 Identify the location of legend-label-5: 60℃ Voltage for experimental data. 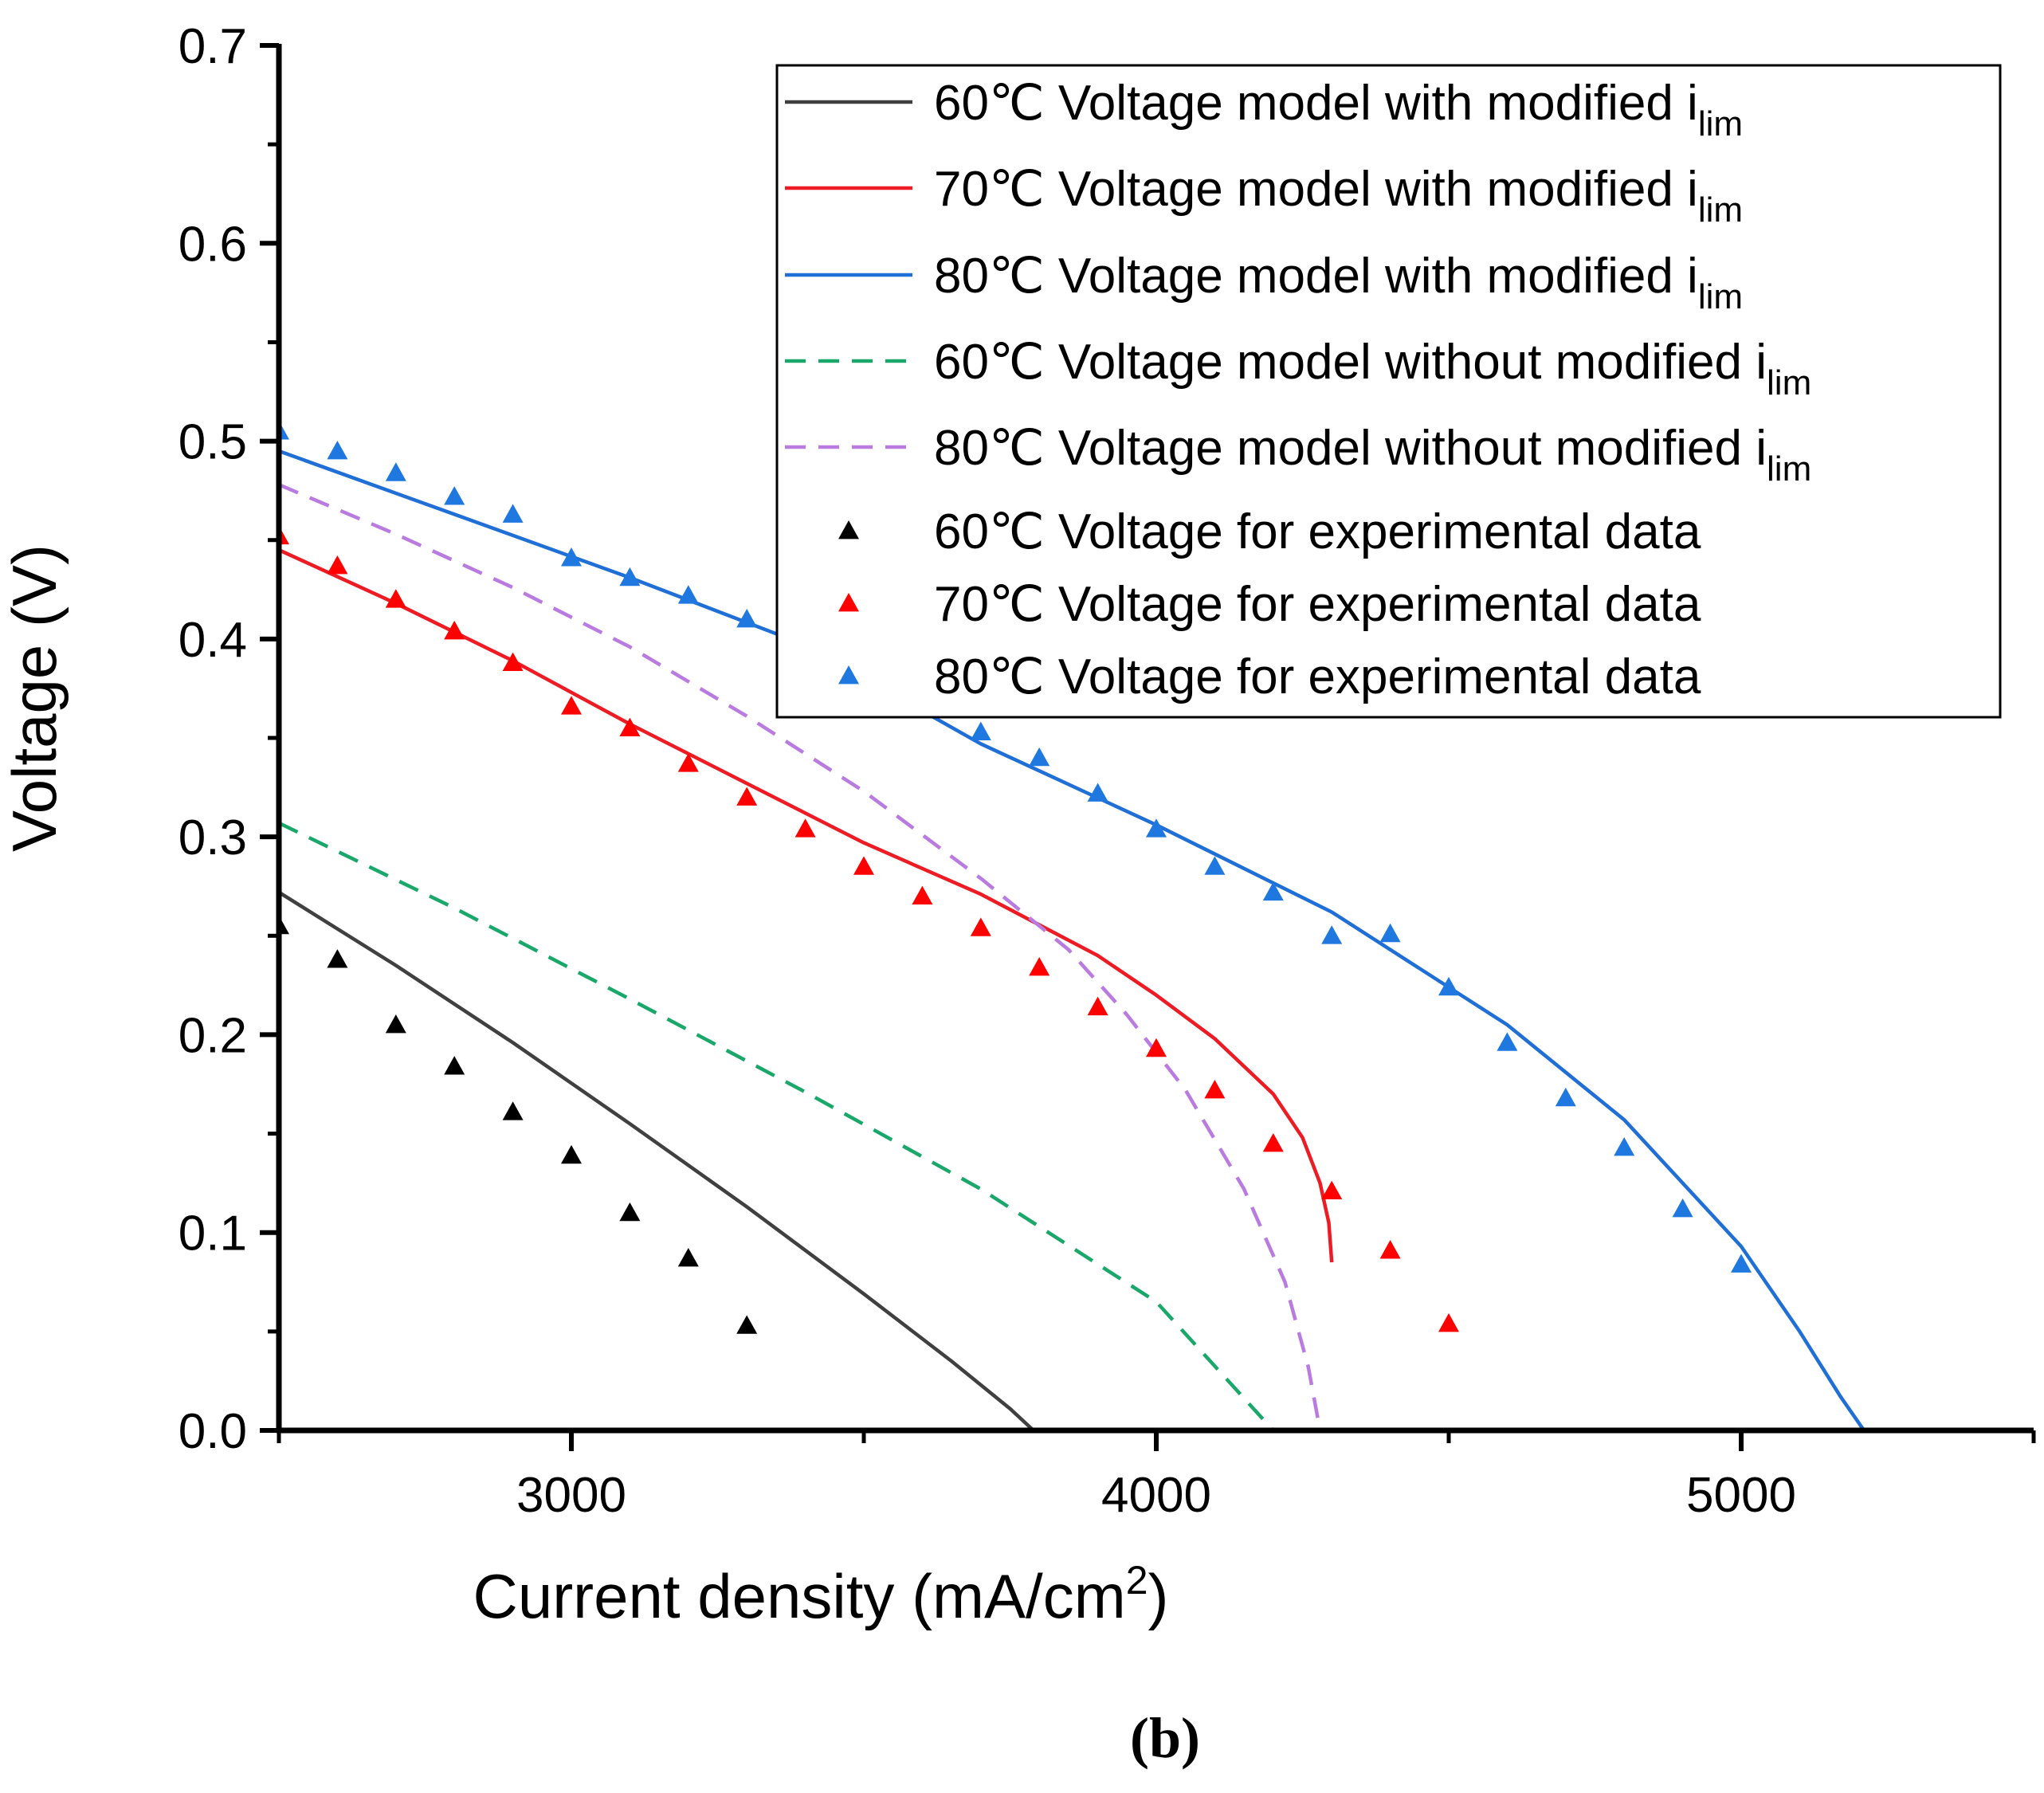
(1318, 531).